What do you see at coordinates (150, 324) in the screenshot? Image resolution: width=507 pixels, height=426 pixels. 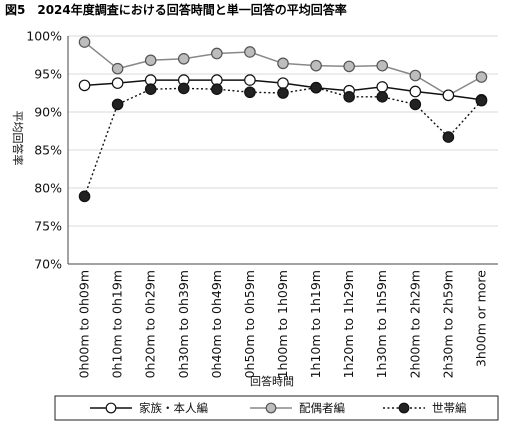 I see `x-tick-label: 0h20m to 0h29m` at bounding box center [150, 324].